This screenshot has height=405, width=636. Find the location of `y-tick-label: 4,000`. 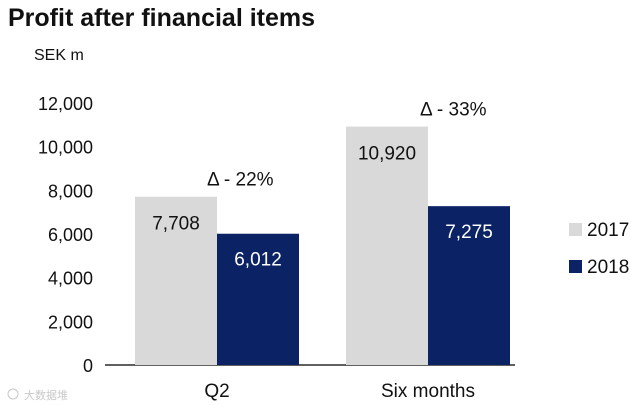

y-tick-label: 4,000 is located at coordinates (70, 279).